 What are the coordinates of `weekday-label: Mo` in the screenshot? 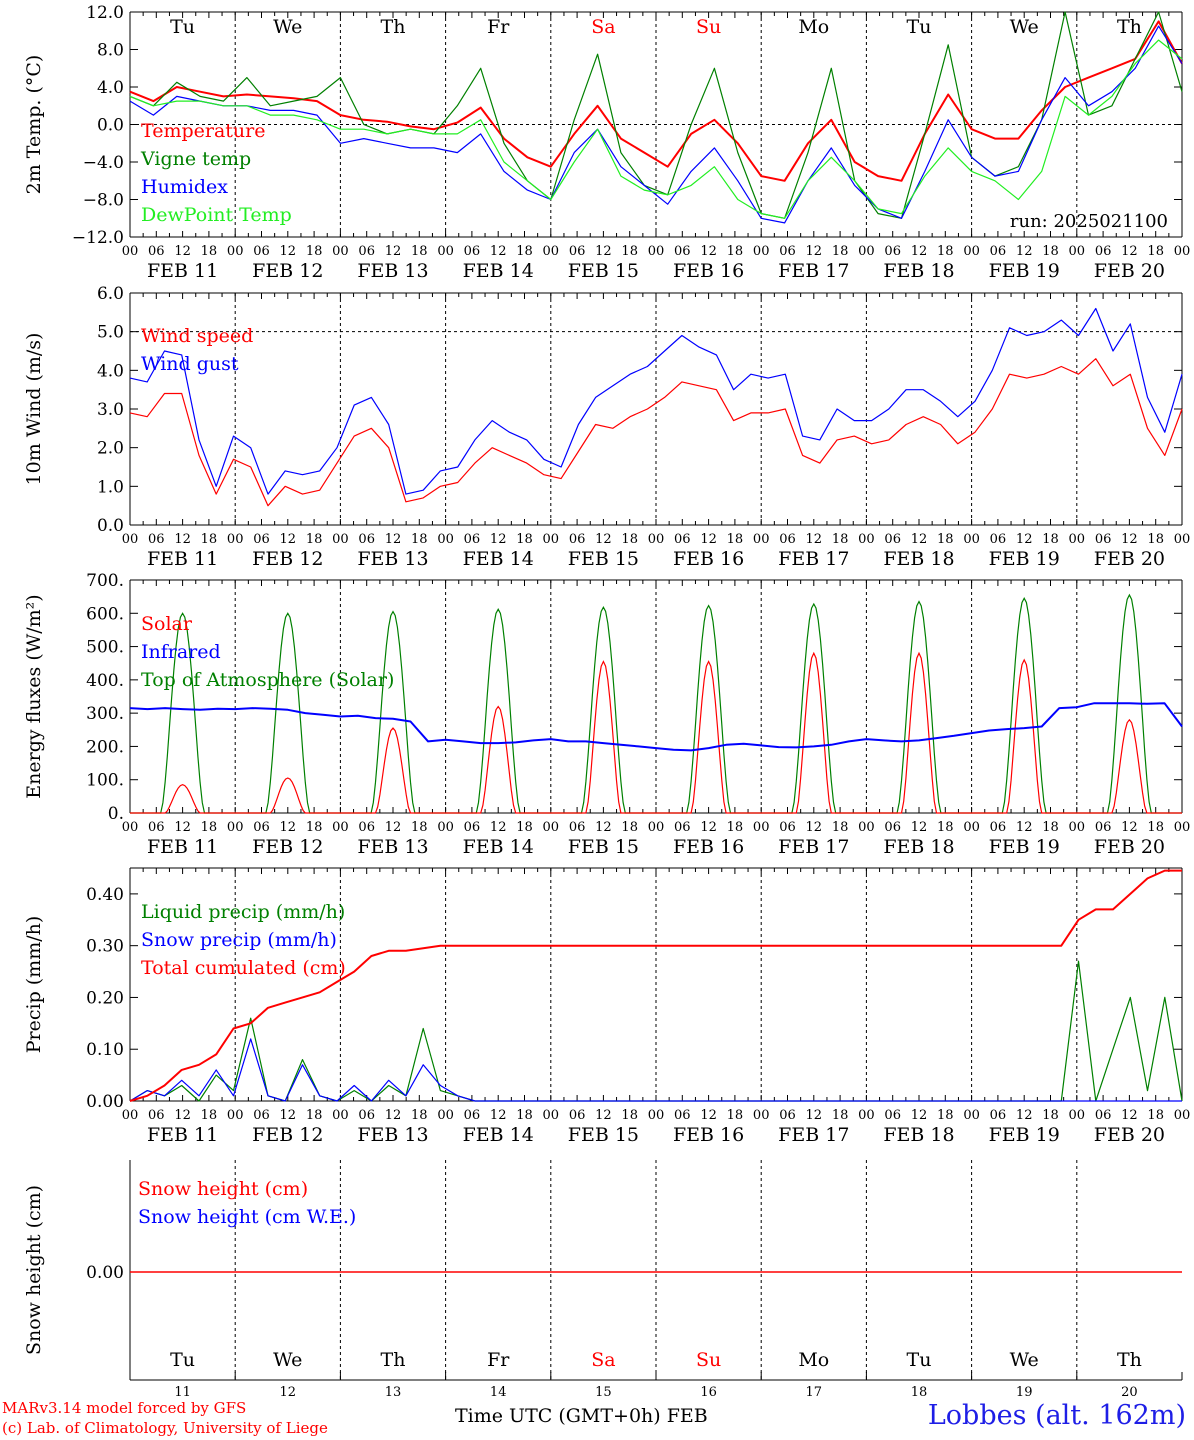 It's located at (813, 1360).